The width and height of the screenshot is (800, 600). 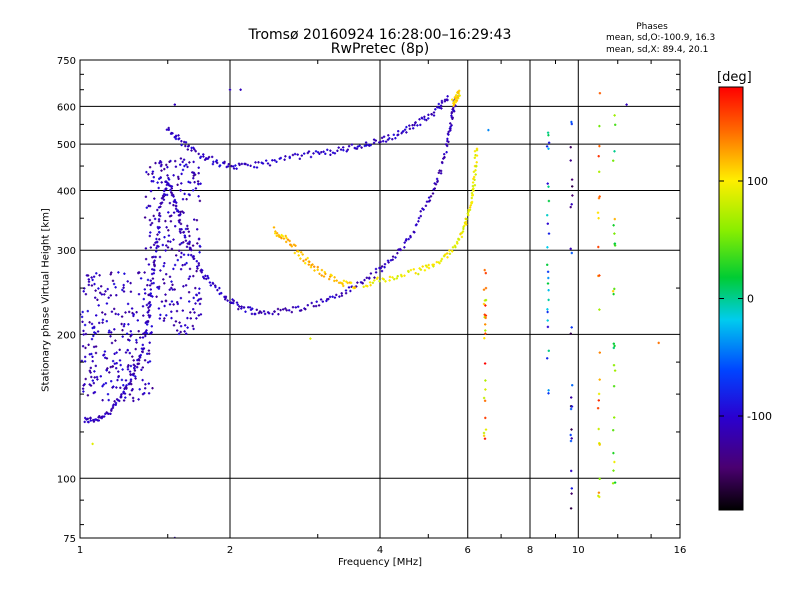 I want to click on y-tick-label: 600, so click(x=66, y=107).